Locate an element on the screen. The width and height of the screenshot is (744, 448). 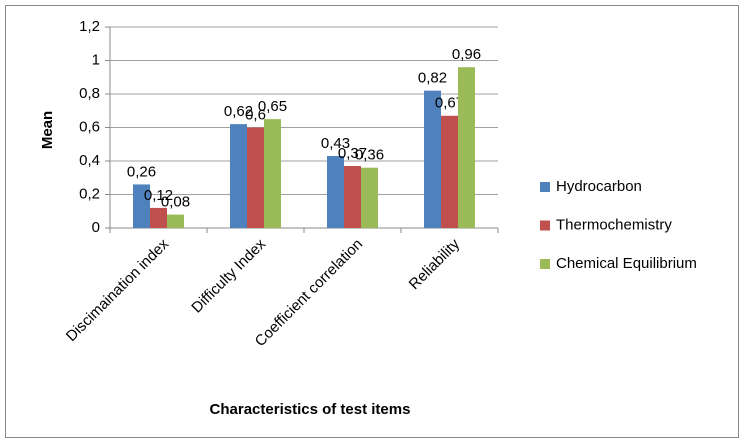
legend-label: Thermochemistry is located at coordinates (614, 224).